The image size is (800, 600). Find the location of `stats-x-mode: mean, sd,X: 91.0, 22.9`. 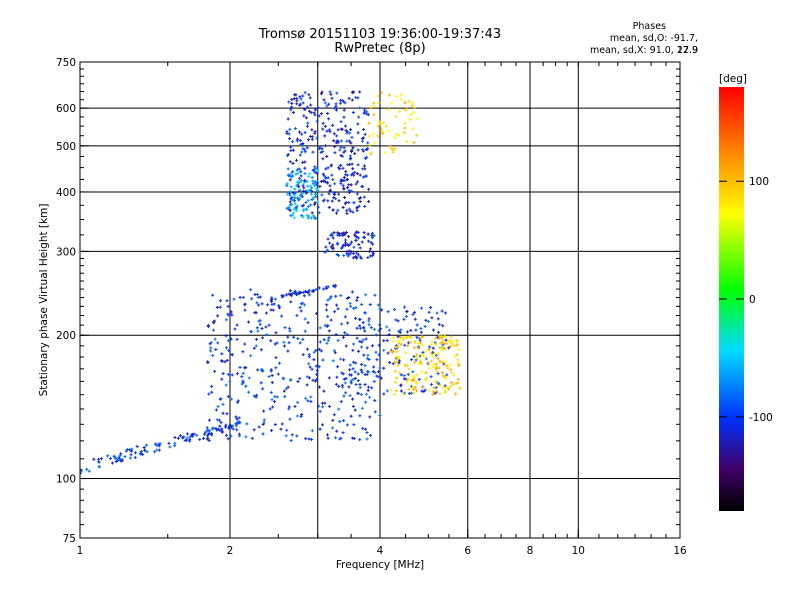

stats-x-mode: mean, sd,X: 91.0, 22.9 is located at coordinates (643, 50).